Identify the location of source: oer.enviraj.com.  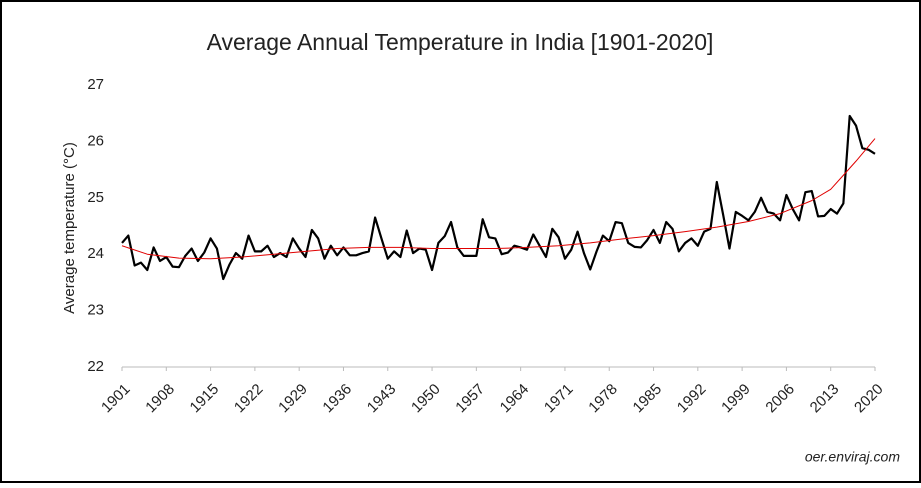
(853, 457).